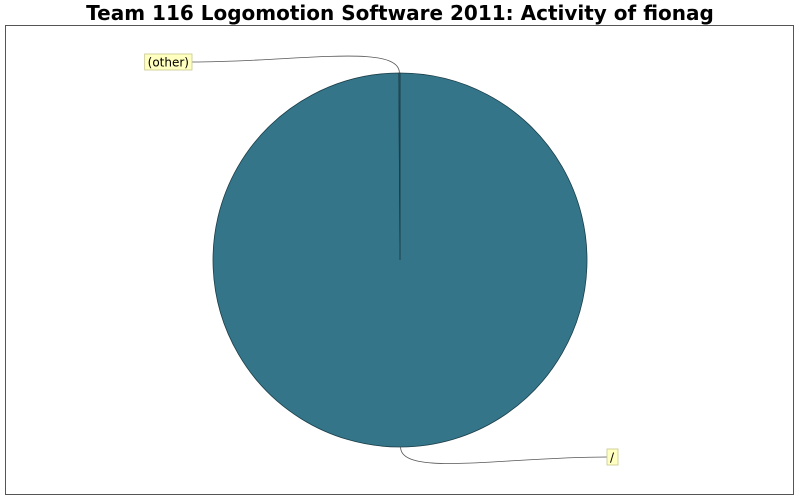 This screenshot has width=800, height=500. I want to click on pie-label-text-other: (other), so click(168, 63).